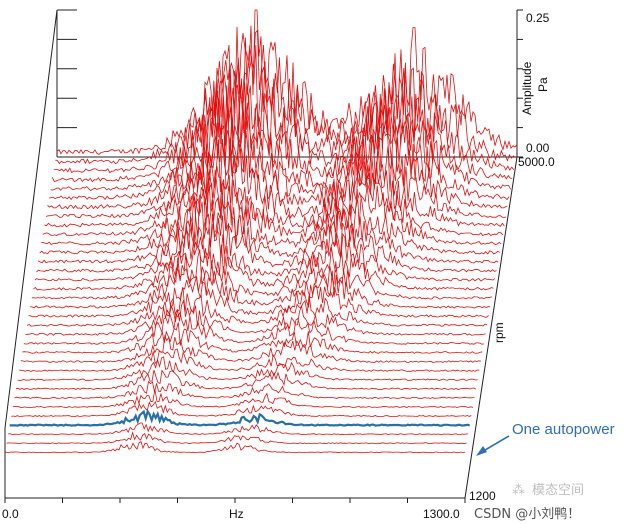 The image size is (640, 524). Describe the element at coordinates (441, 514) in the screenshot. I see `x-tick-label-max: 1300.0` at that location.